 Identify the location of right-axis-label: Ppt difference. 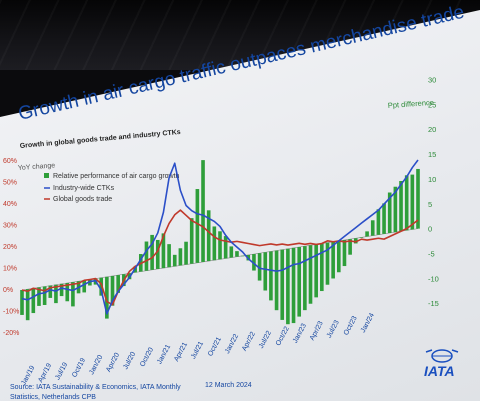
(411, 104).